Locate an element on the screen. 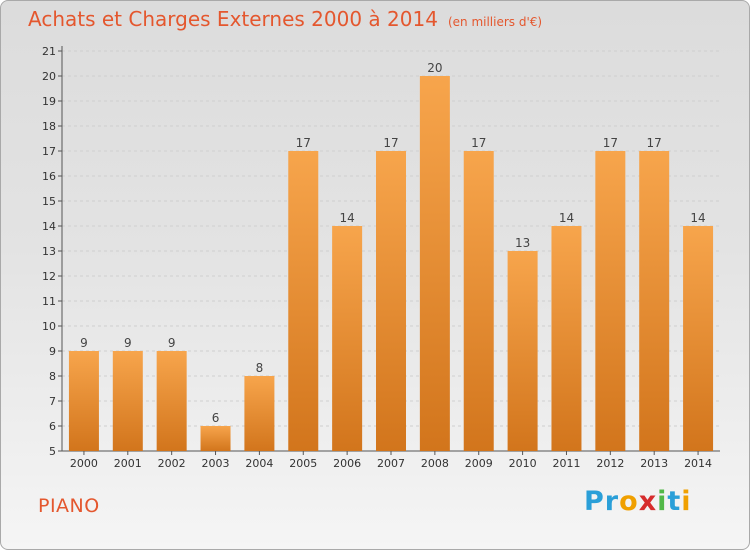  x-tick-label: 2004 is located at coordinates (259, 463).